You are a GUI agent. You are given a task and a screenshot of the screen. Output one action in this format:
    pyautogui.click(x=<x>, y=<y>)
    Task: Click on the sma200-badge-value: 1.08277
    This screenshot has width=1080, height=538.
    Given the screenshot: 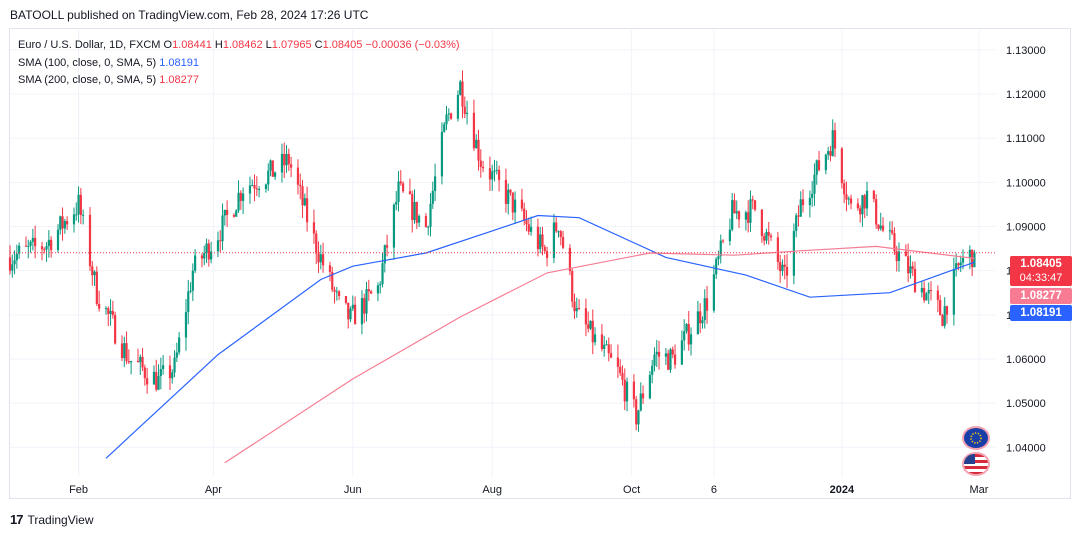 What is the action you would take?
    pyautogui.click(x=1041, y=296)
    